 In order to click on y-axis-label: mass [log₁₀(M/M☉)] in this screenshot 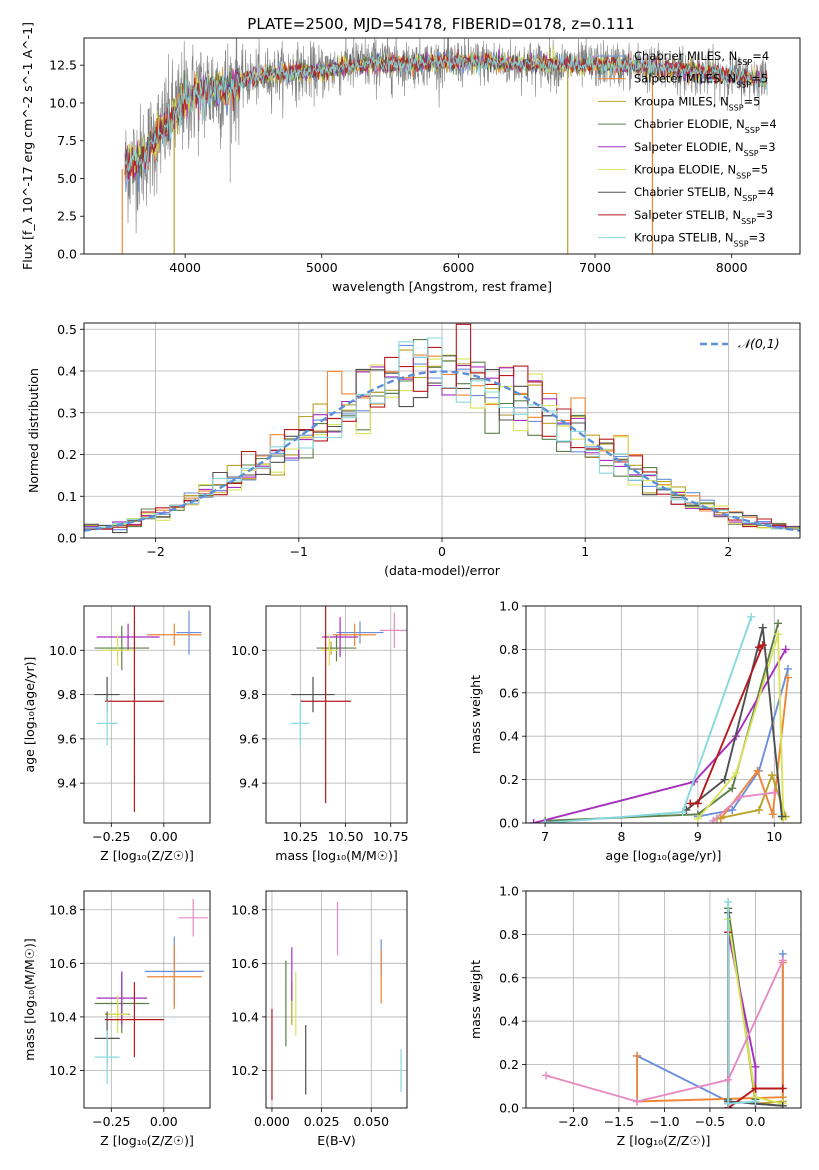, I will do `click(29, 999)`.